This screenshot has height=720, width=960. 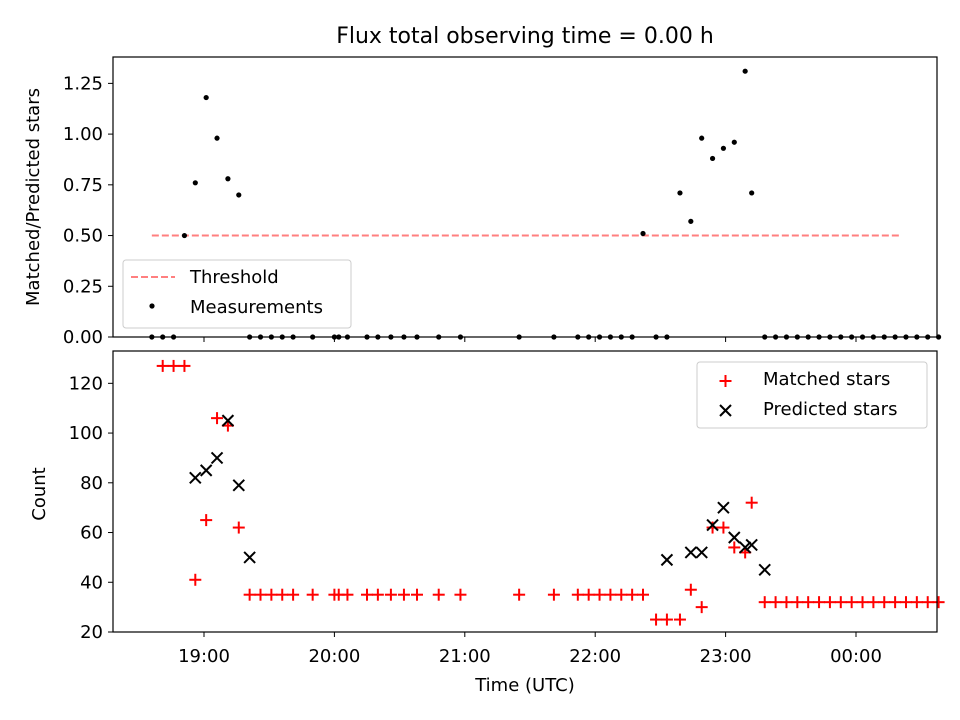 What do you see at coordinates (91, 632) in the screenshot?
I see `bottom-y-tick-label: 20` at bounding box center [91, 632].